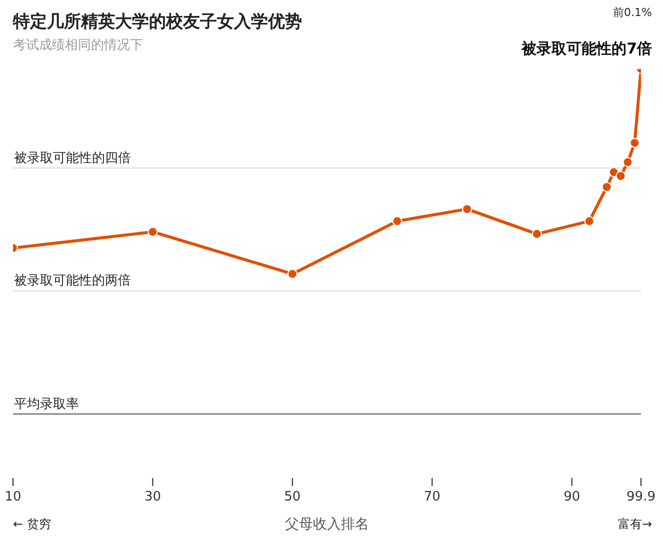 The height and width of the screenshot is (543, 663). I want to click on ref-line-label: 被录取可能性的两倍, so click(72, 281).